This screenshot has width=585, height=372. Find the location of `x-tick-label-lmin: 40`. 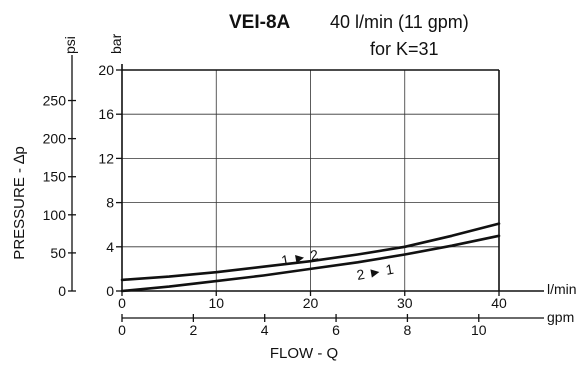

x-tick-label-lmin: 40 is located at coordinates (499, 303).